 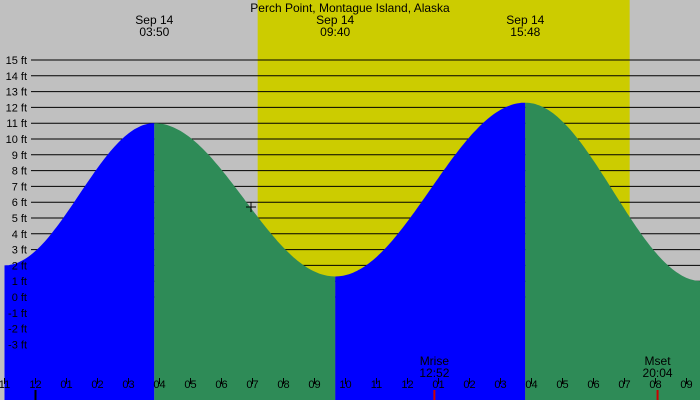 What do you see at coordinates (19, 266) in the screenshot?
I see `y-tick-label: 2 ft` at bounding box center [19, 266].